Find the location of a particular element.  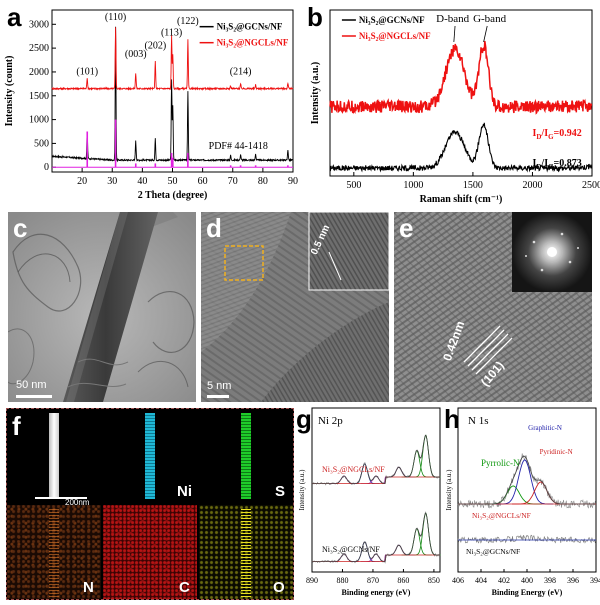

o-rod is located at coordinates (246, 552).